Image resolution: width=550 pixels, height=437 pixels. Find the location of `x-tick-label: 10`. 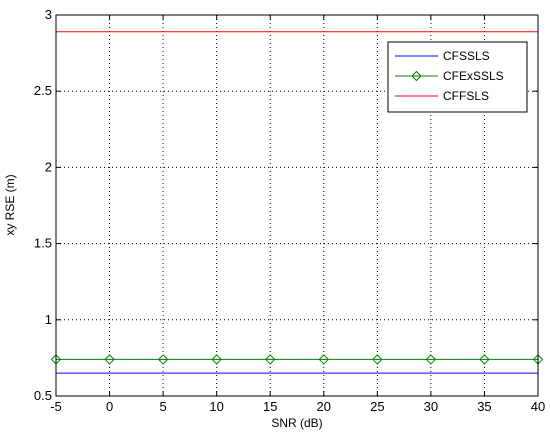

x-tick-label: 10 is located at coordinates (216, 406).